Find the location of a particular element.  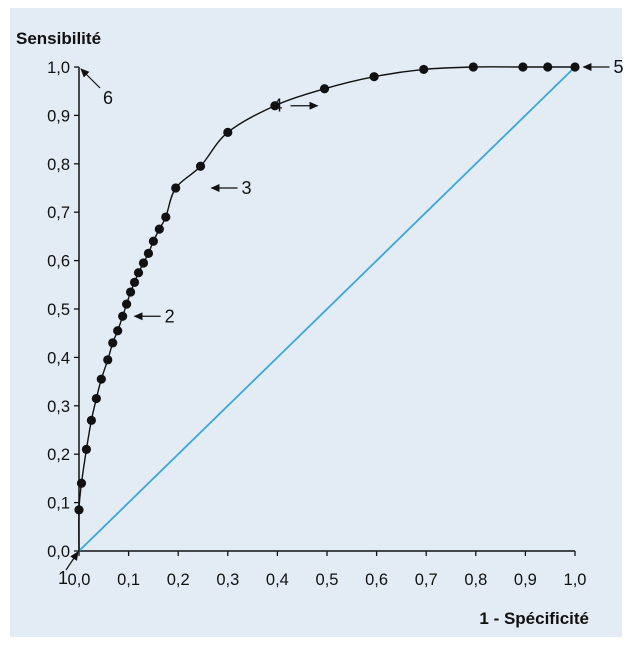

y-tick-label: 0,8 is located at coordinates (58, 165).